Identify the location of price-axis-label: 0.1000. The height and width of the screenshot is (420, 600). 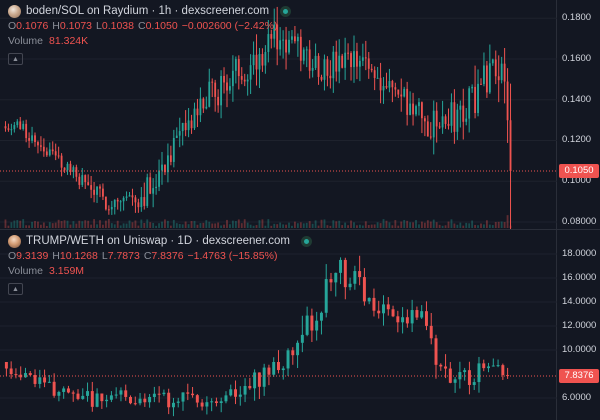
(577, 181).